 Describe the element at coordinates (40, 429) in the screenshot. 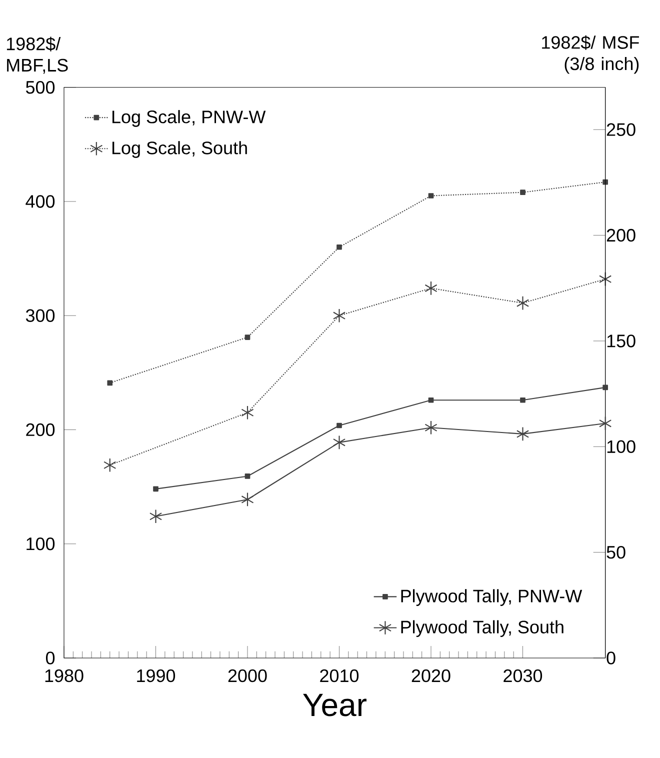

I see `y-tick-label: 200` at that location.